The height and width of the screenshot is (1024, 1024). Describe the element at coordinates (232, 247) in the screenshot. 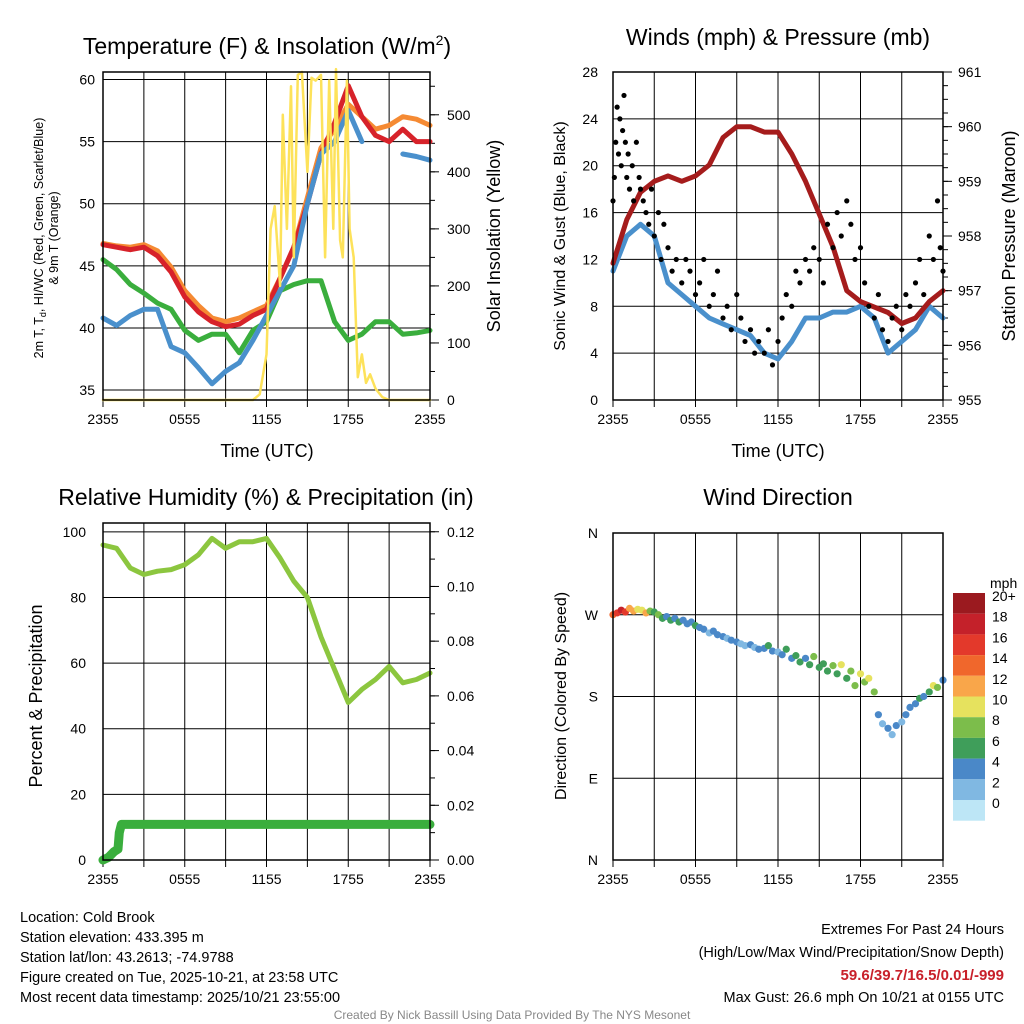

I see `temp-series-hi-wc` at that location.